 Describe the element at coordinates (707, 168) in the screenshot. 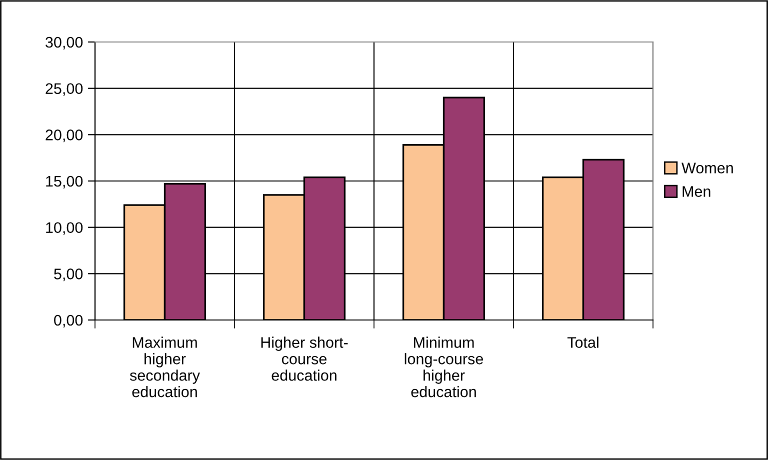

I see `legend-label: Women` at that location.